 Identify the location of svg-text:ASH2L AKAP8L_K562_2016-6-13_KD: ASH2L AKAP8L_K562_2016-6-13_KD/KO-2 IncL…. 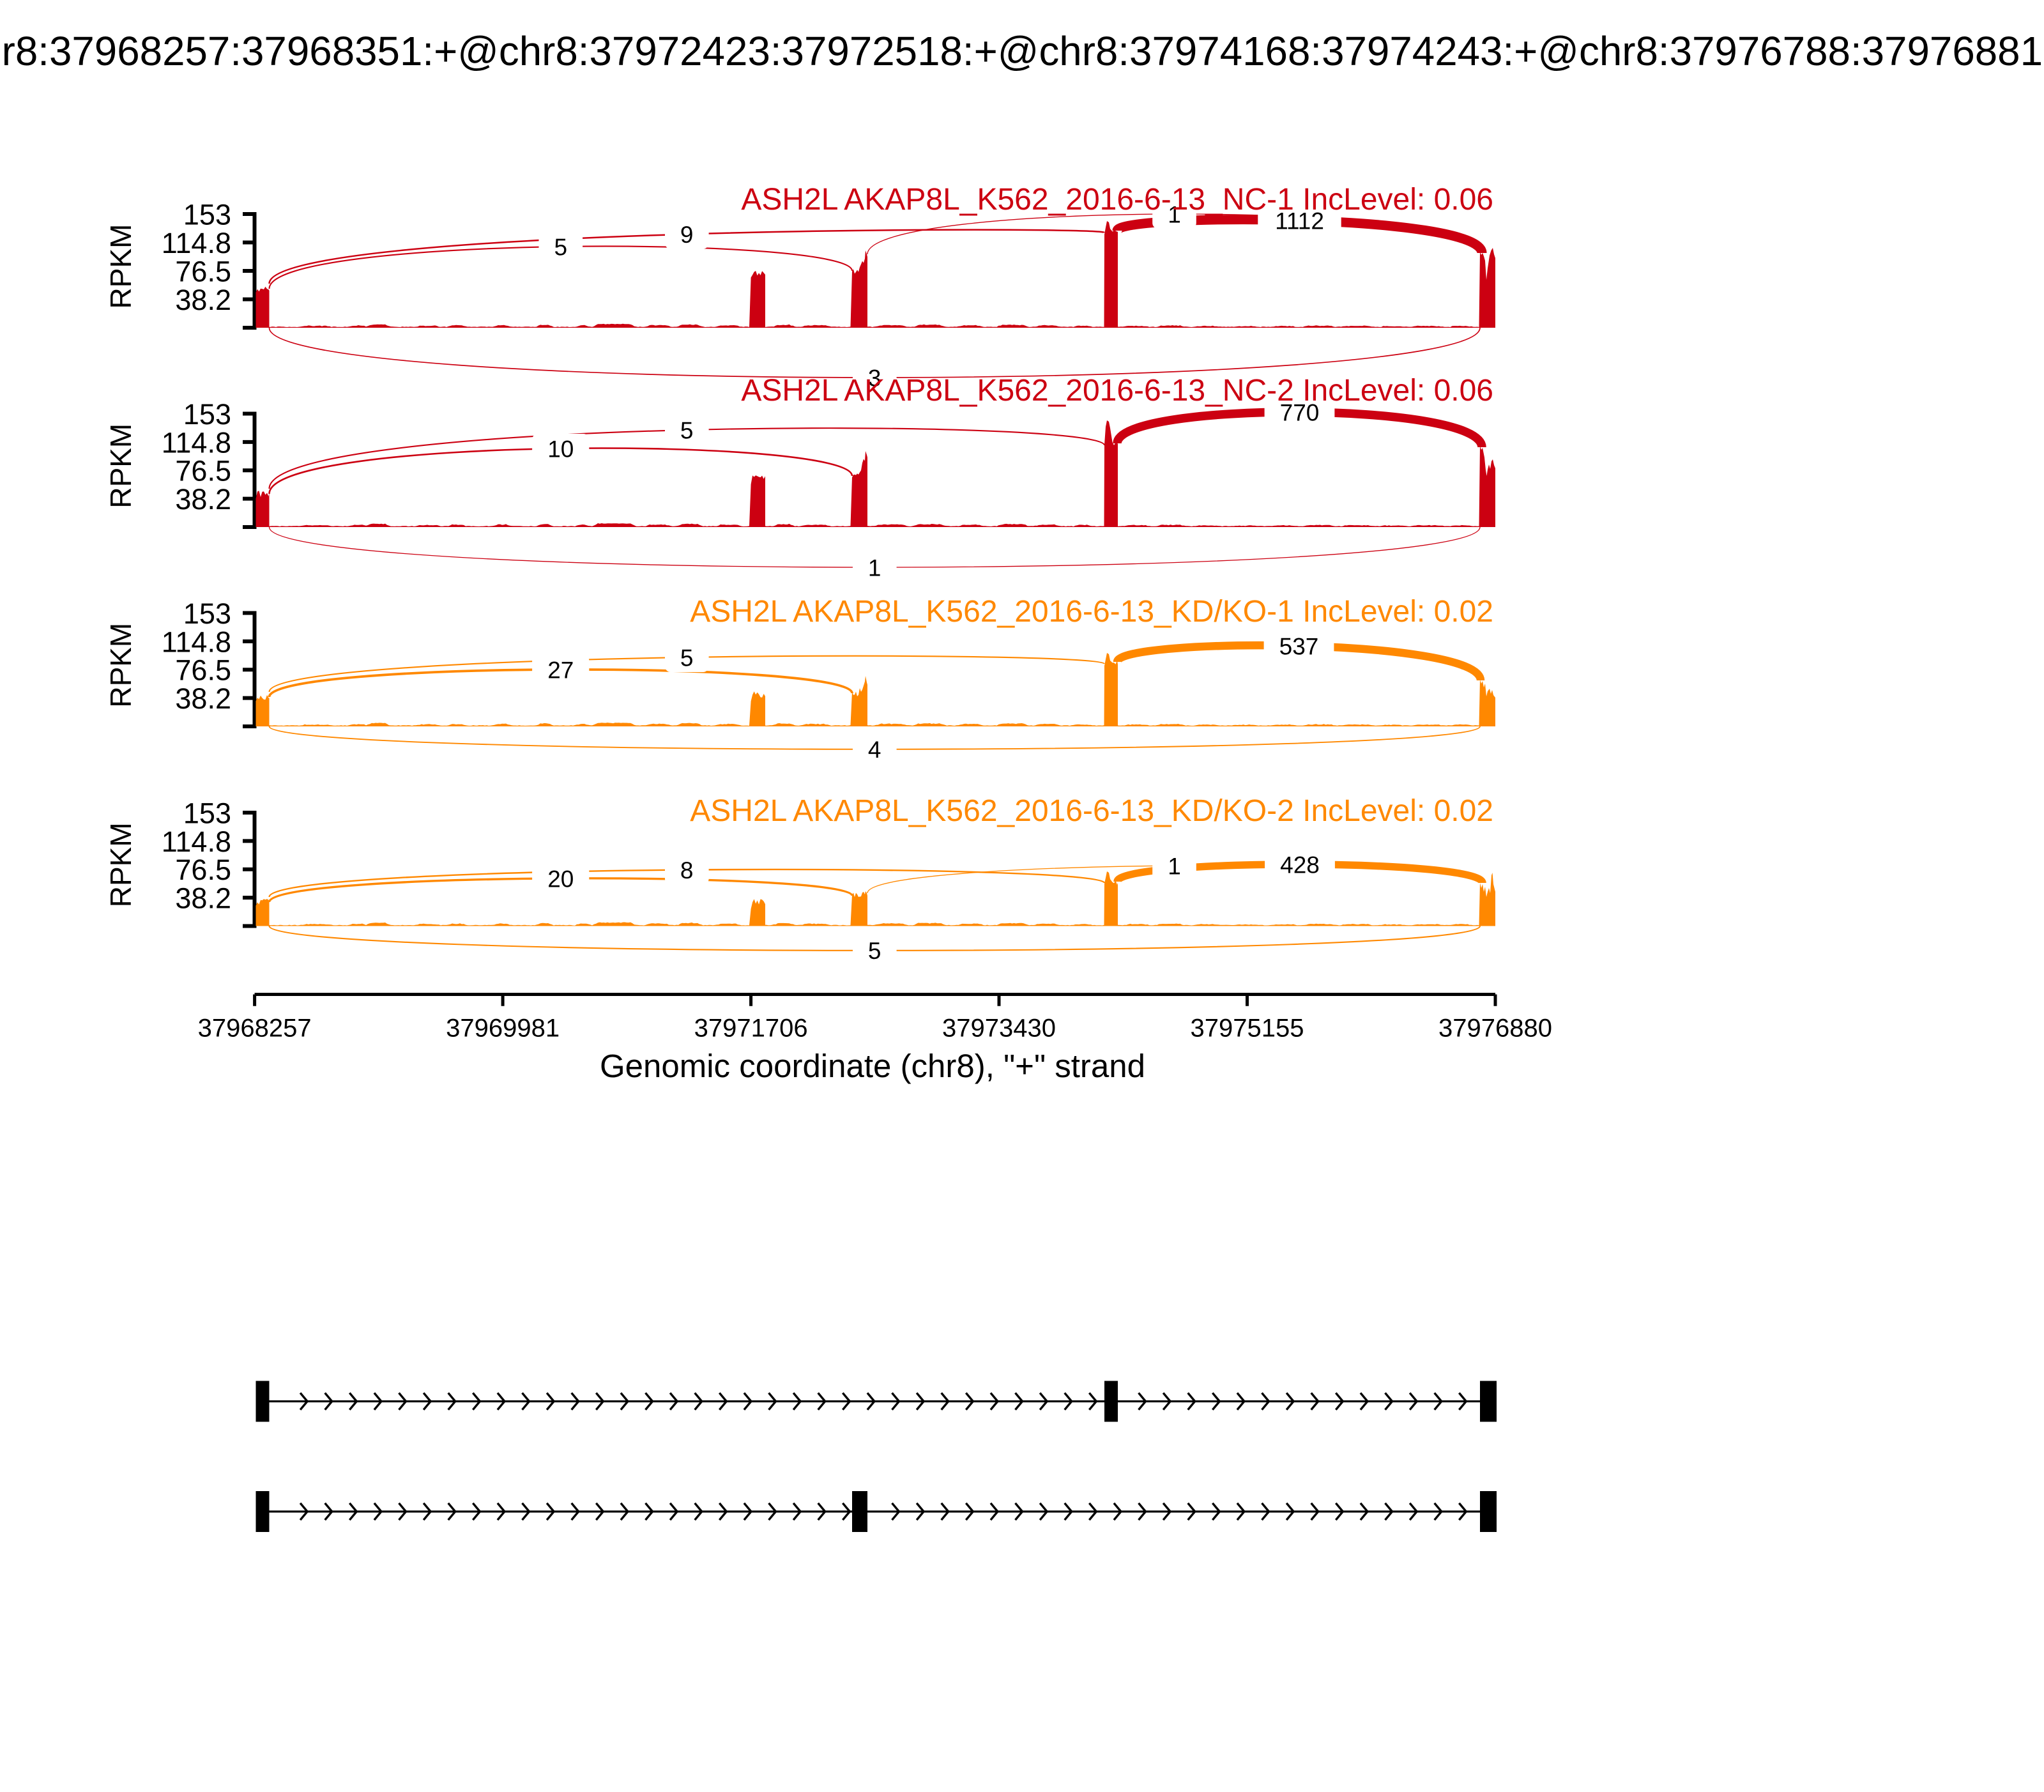
(1091, 811).